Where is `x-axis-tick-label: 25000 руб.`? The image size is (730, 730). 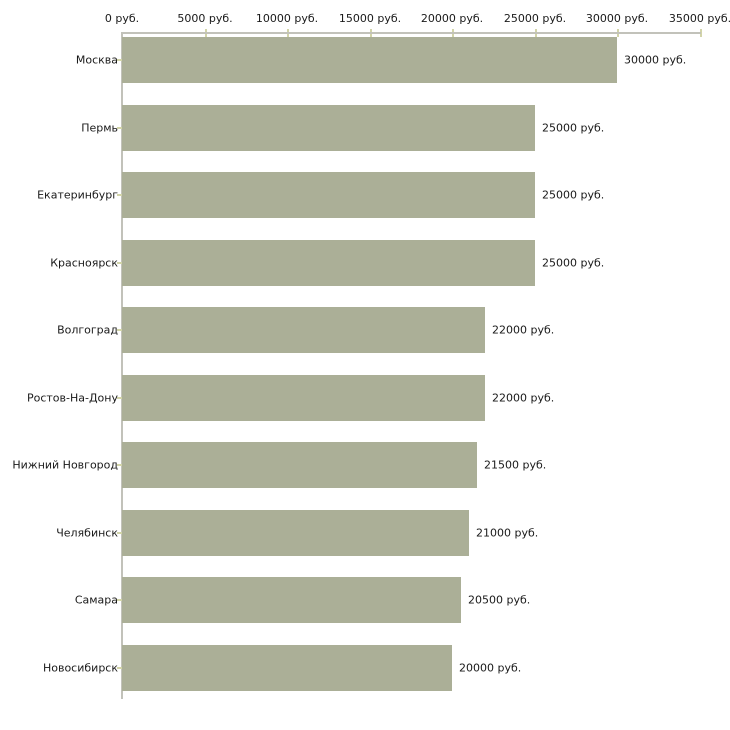 x-axis-tick-label: 25000 руб. is located at coordinates (535, 18).